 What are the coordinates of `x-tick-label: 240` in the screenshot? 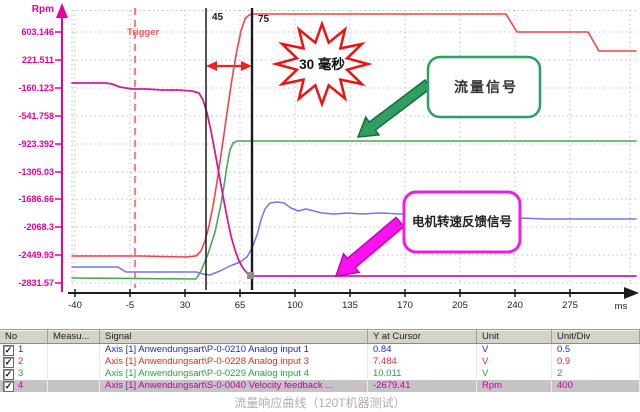 It's located at (515, 305).